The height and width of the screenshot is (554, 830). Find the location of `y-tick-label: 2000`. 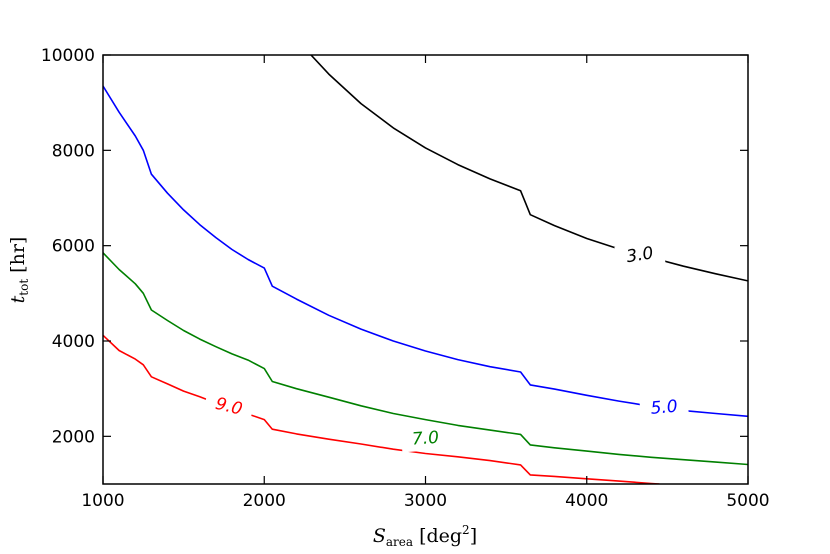

y-tick-label: 2000 is located at coordinates (73, 437).